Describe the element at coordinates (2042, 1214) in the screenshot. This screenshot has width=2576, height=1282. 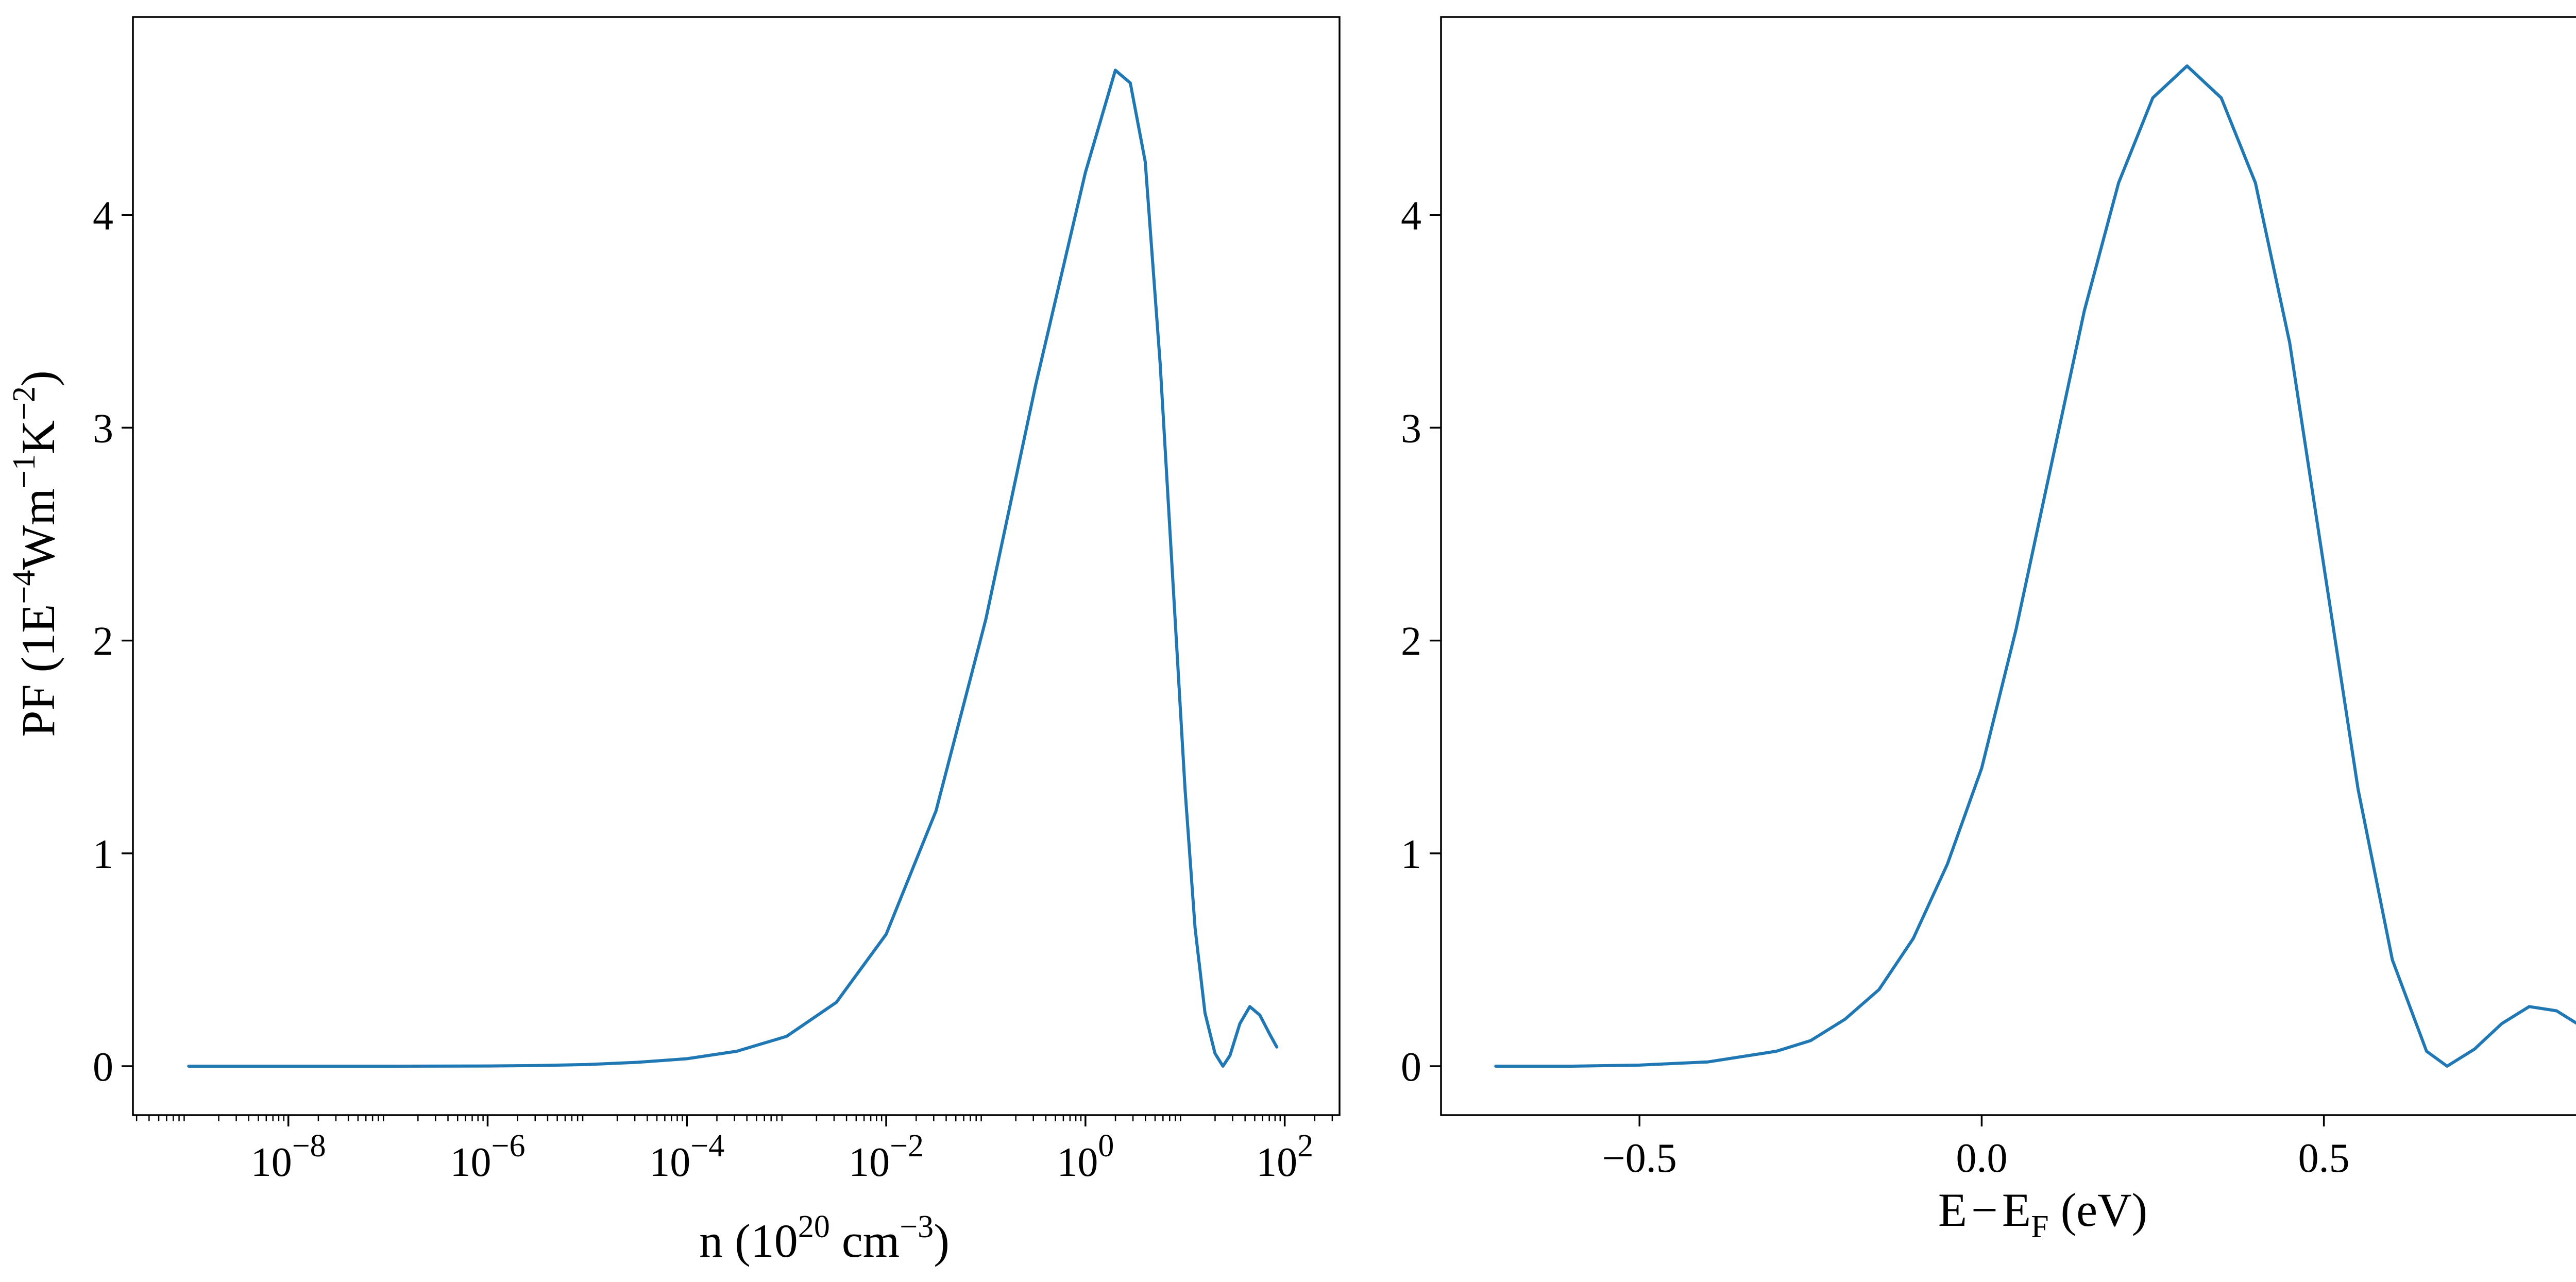
I see `right-x-axis-label: E−EF (eV)` at that location.